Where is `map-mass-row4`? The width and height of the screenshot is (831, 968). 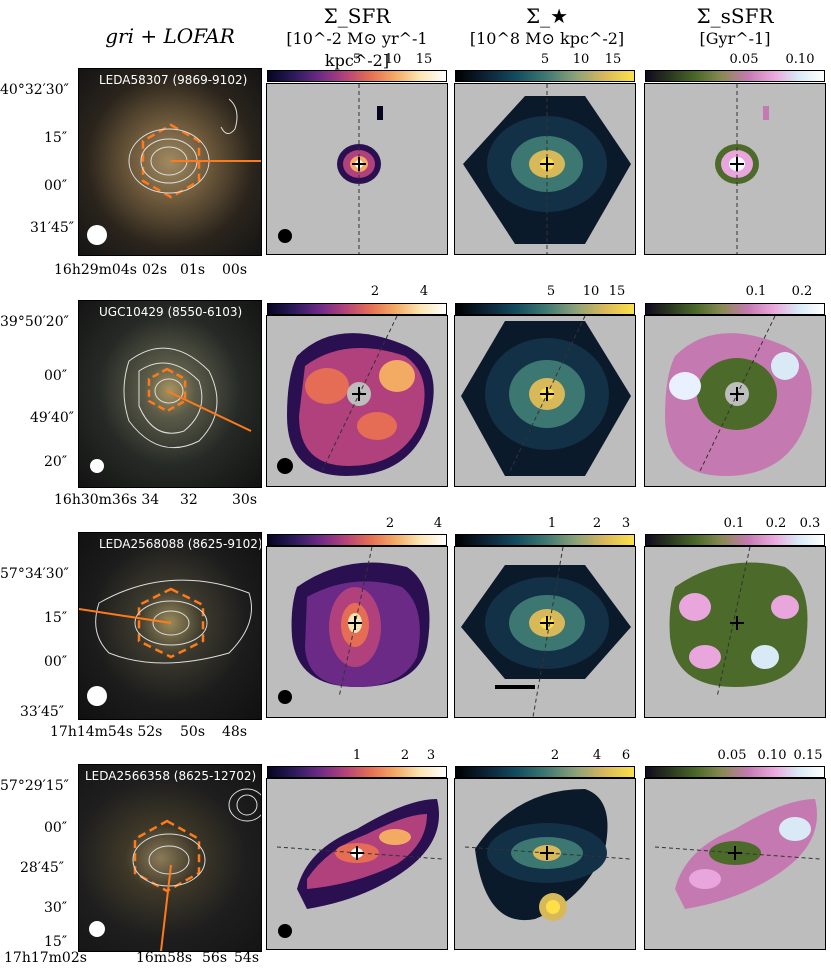 map-mass-row4 is located at coordinates (545, 864).